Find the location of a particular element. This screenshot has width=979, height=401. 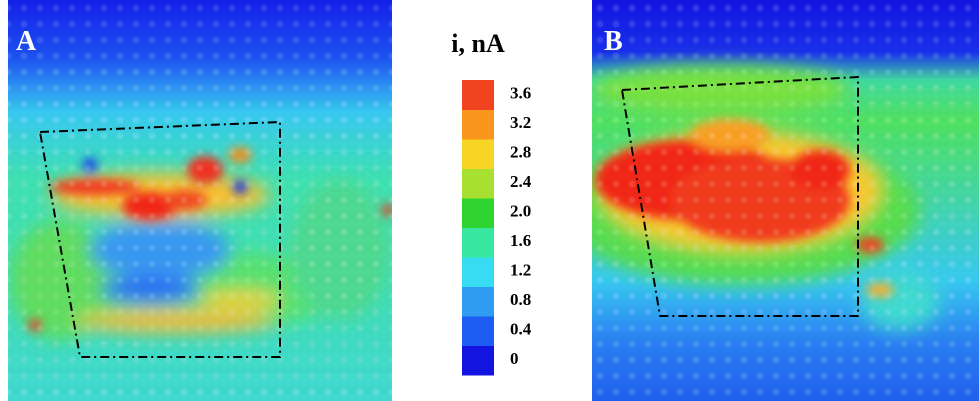

colorbar-tick-label: 1.2 is located at coordinates (520, 270).